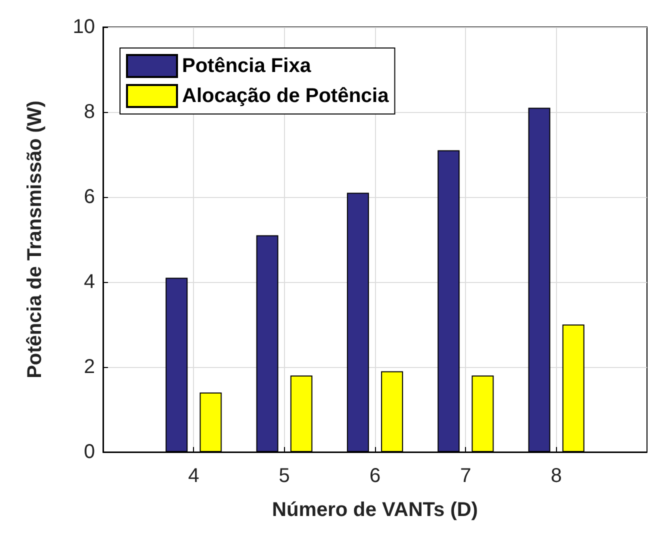  I want to click on legend-label: Potência Fixa, so click(247, 66).